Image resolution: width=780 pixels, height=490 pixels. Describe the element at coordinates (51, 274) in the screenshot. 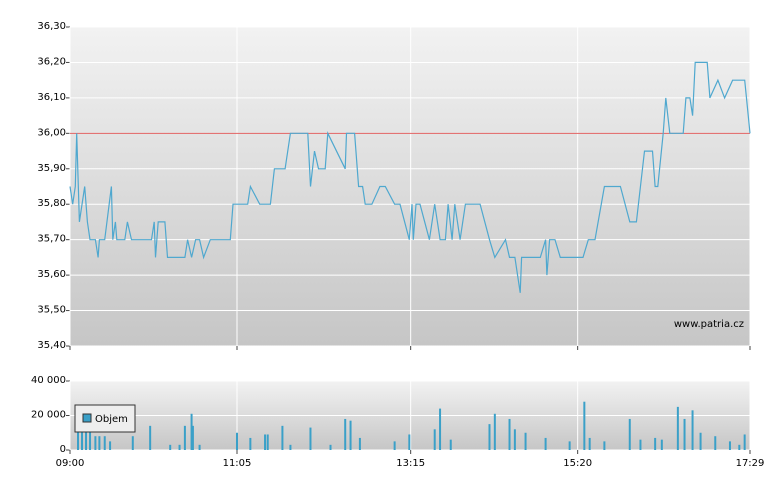

I see `y-tick-label: 35,60` at that location.